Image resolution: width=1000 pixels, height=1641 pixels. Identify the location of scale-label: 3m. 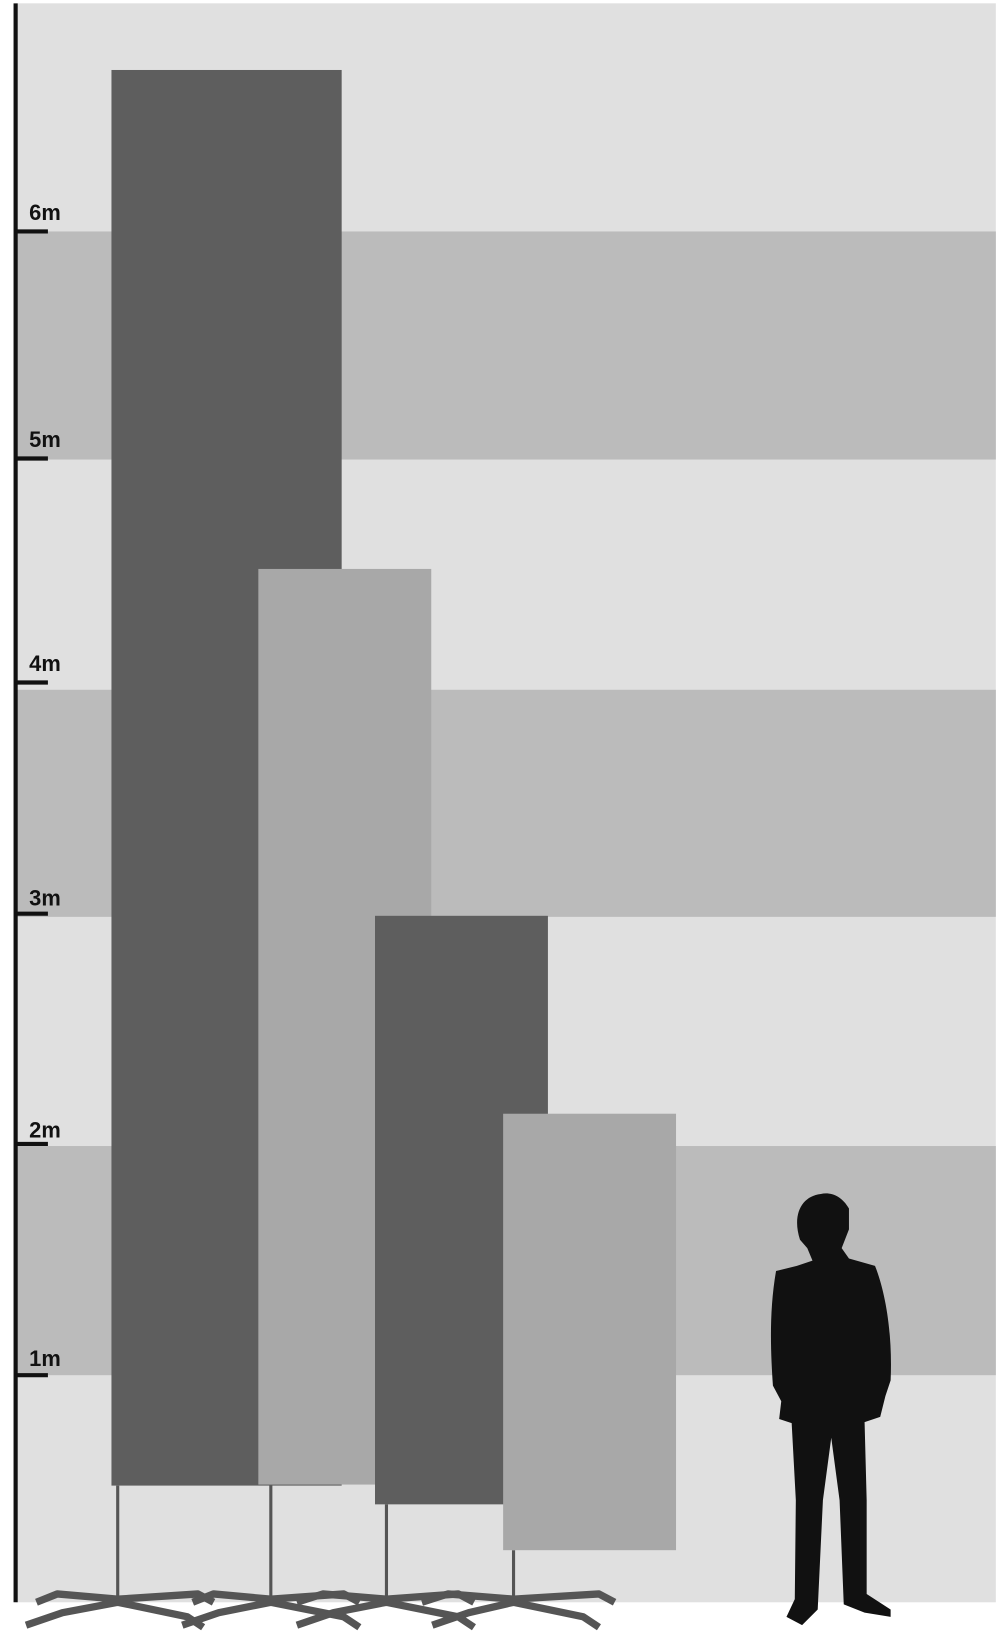
(45, 897).